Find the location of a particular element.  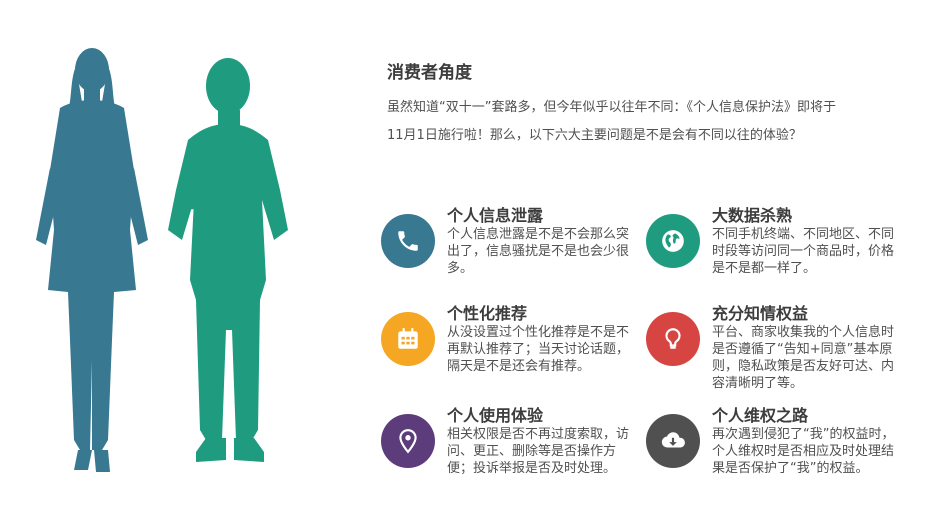

calendar-icon is located at coordinates (408, 339).